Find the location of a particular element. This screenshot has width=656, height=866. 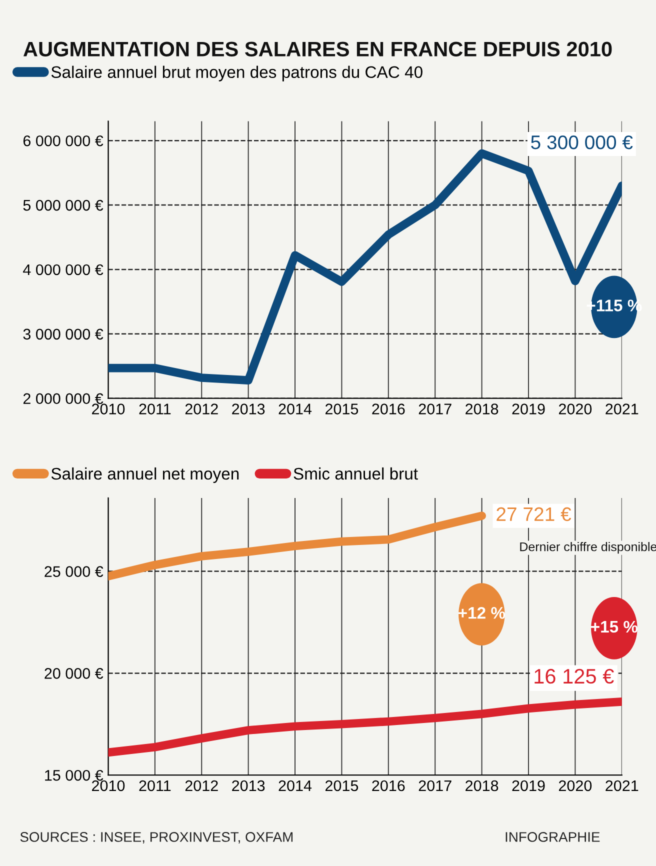

legend-label: Salaire annuel brut moyen des patrons du CAC 40 is located at coordinates (236, 74).